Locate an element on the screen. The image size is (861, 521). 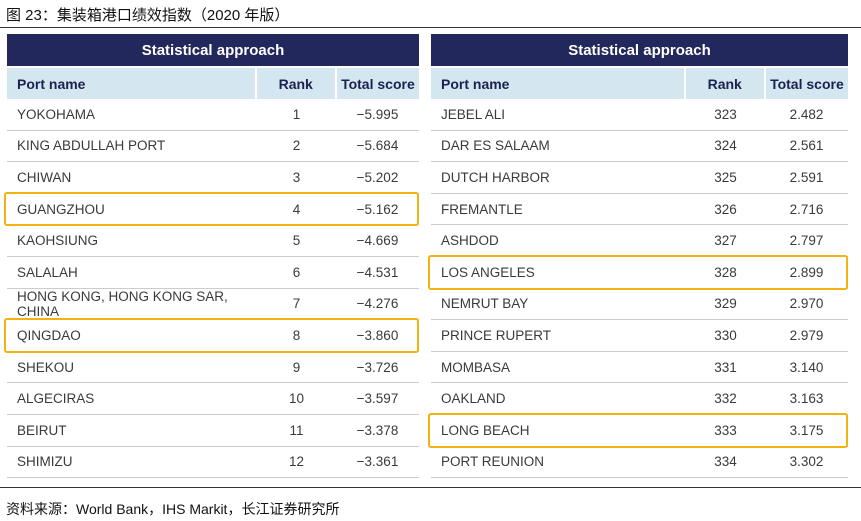
rank-cell: 10 is located at coordinates (296, 399).